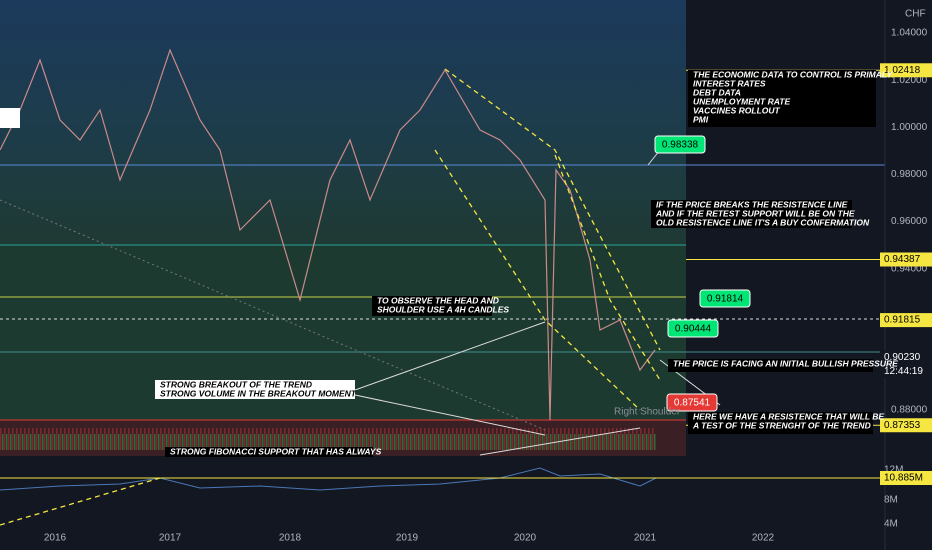 The image size is (932, 550). Describe the element at coordinates (10, 118) in the screenshot. I see `tool-box` at that location.